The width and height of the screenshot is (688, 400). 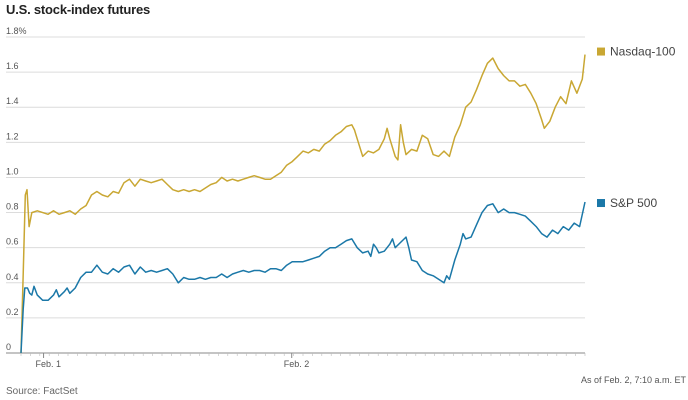 I want to click on legend: Nasdaq-100 S&P 500, so click(x=636, y=127).